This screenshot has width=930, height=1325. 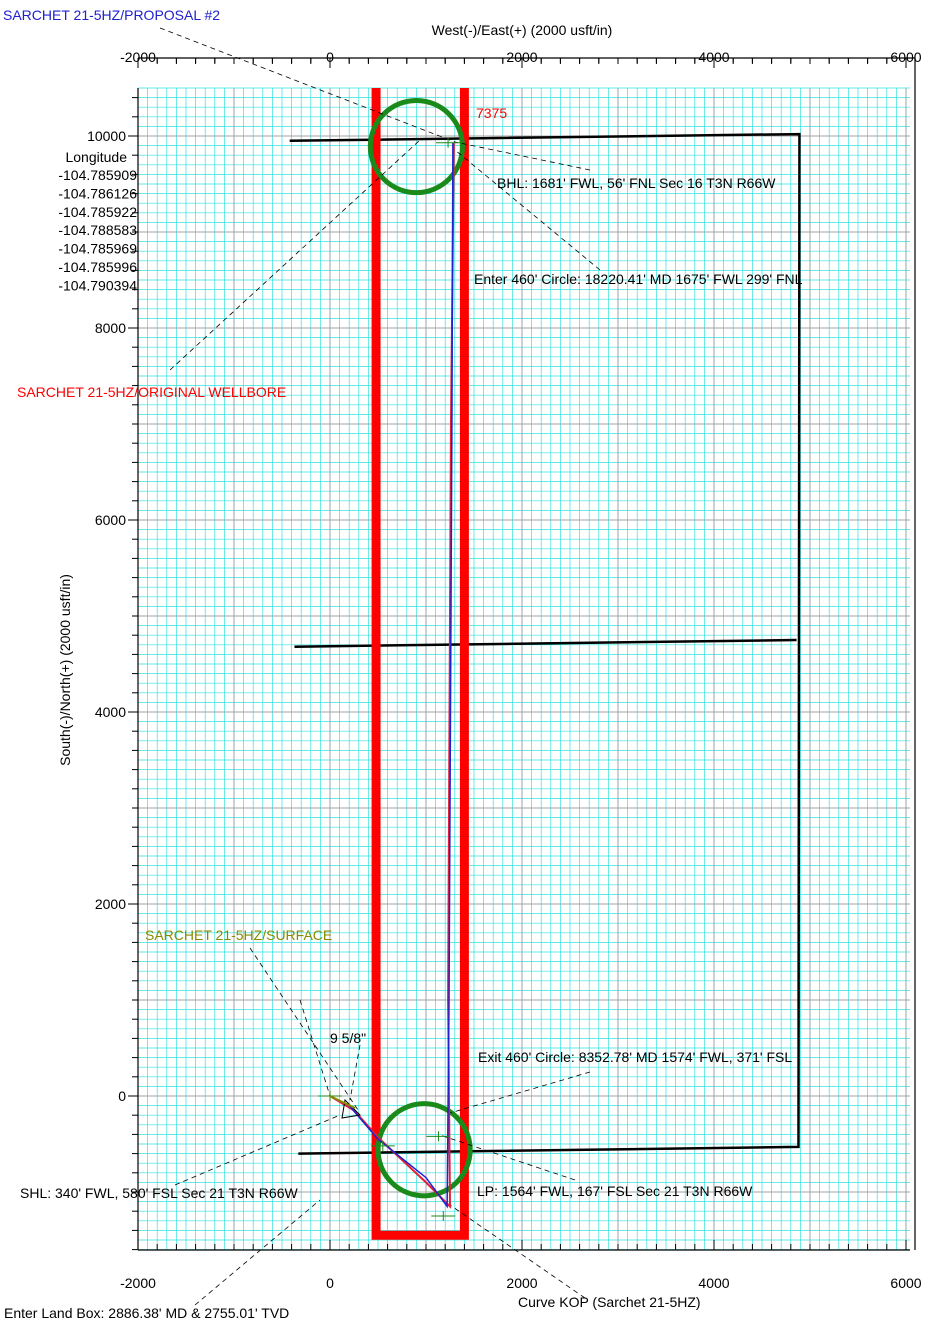 What do you see at coordinates (110, 904) in the screenshot?
I see `y-tick-label: 2000` at bounding box center [110, 904].